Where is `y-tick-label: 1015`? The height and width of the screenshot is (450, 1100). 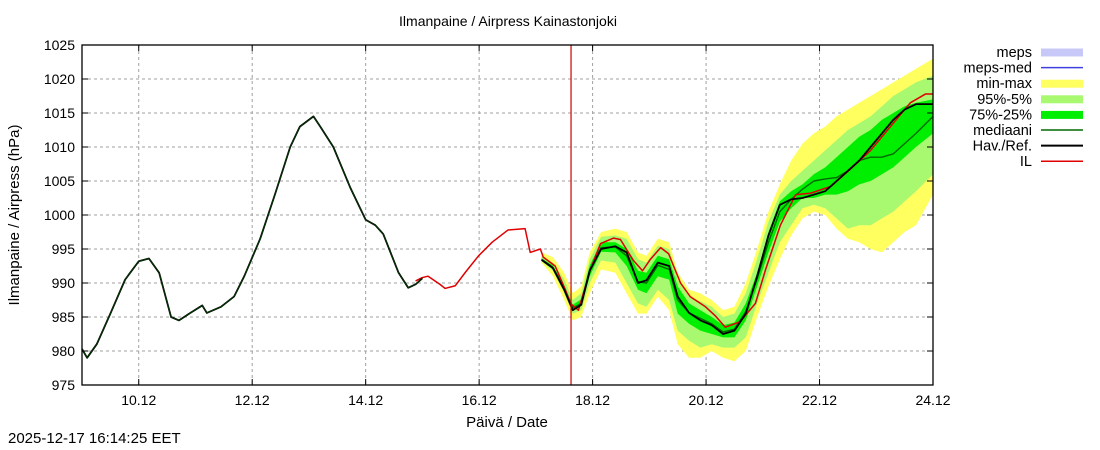
y-tick-label: 1015 is located at coordinates (59, 113).